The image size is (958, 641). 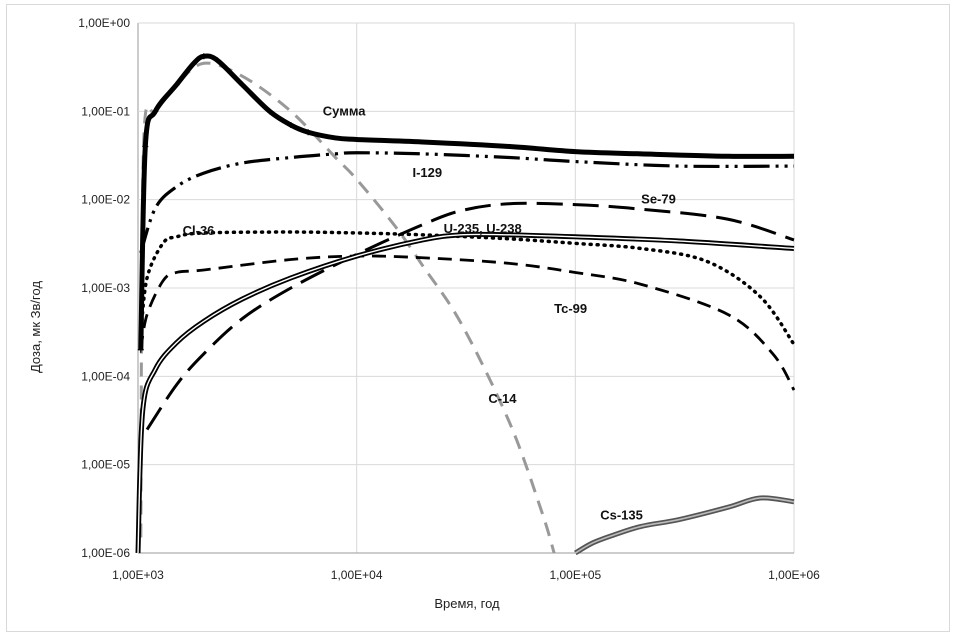 What do you see at coordinates (357, 575) in the screenshot?
I see `x-tick-label: 1,00E+04` at bounding box center [357, 575].